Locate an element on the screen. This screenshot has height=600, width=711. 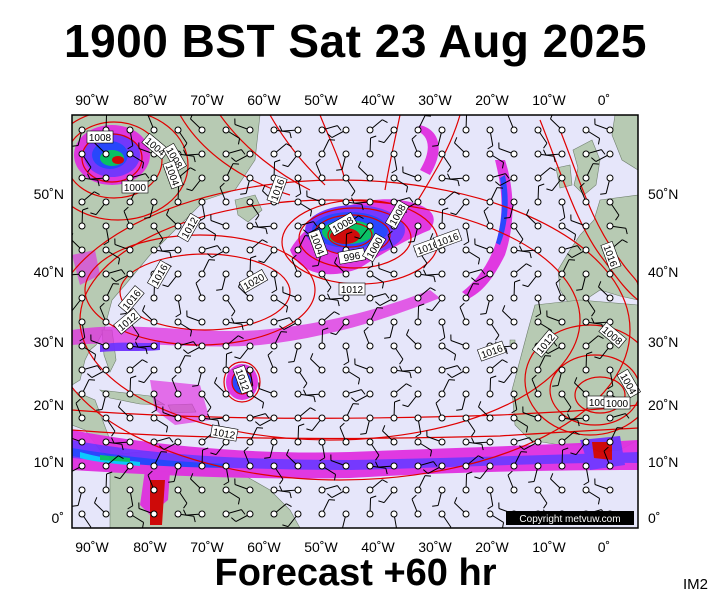
lon-label: 90˚W is located at coordinates (92, 100).